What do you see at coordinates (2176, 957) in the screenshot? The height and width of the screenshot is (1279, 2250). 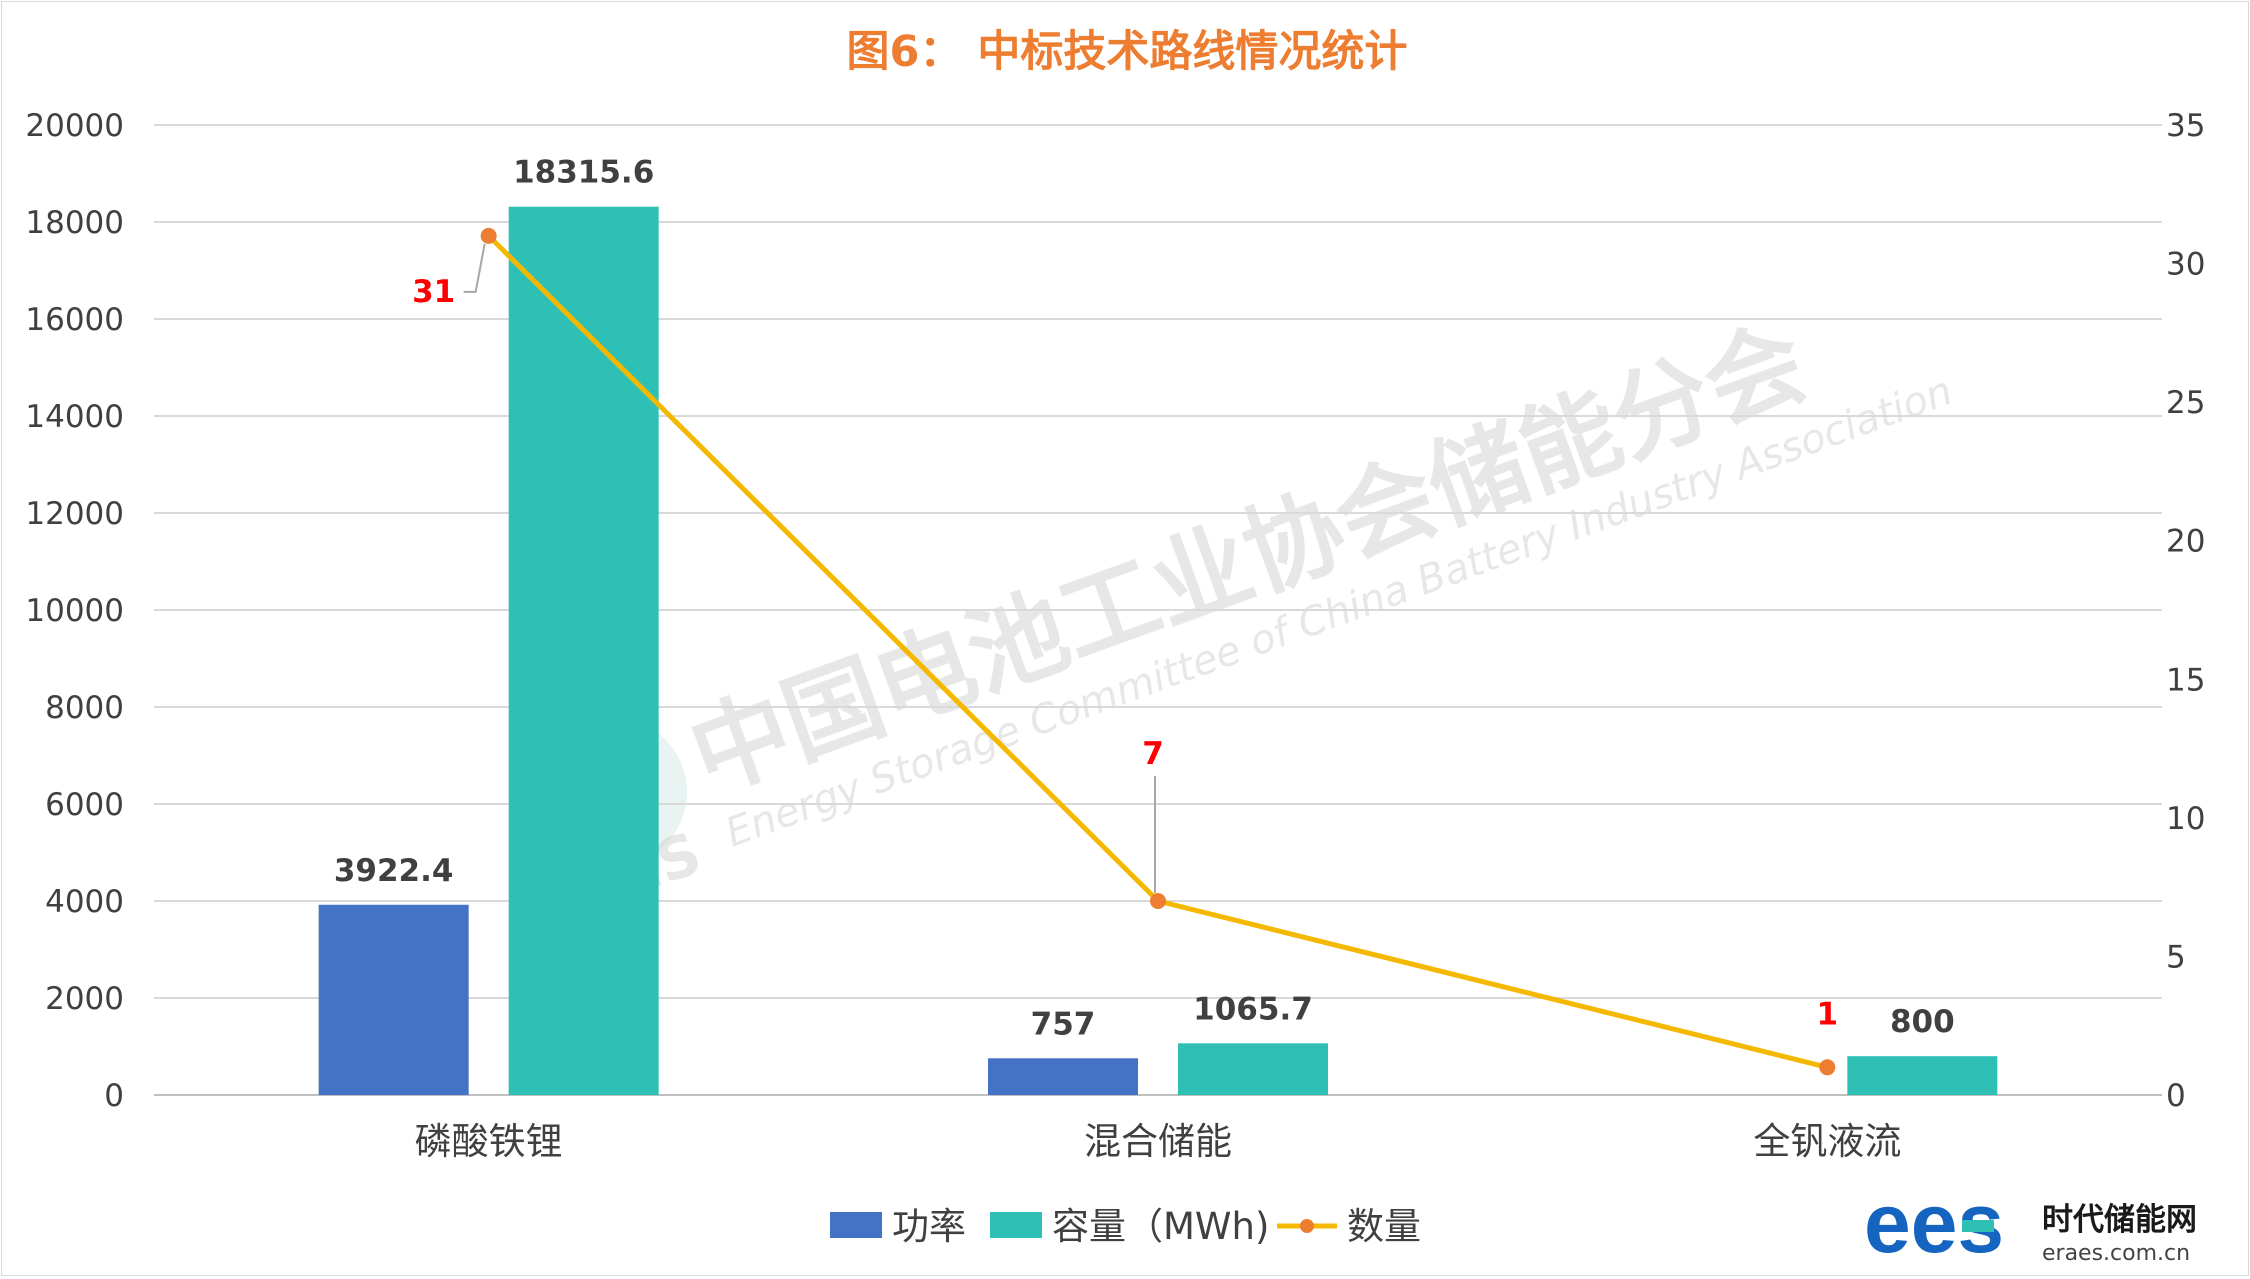 I see `y2-tick-label: 5` at bounding box center [2176, 957].